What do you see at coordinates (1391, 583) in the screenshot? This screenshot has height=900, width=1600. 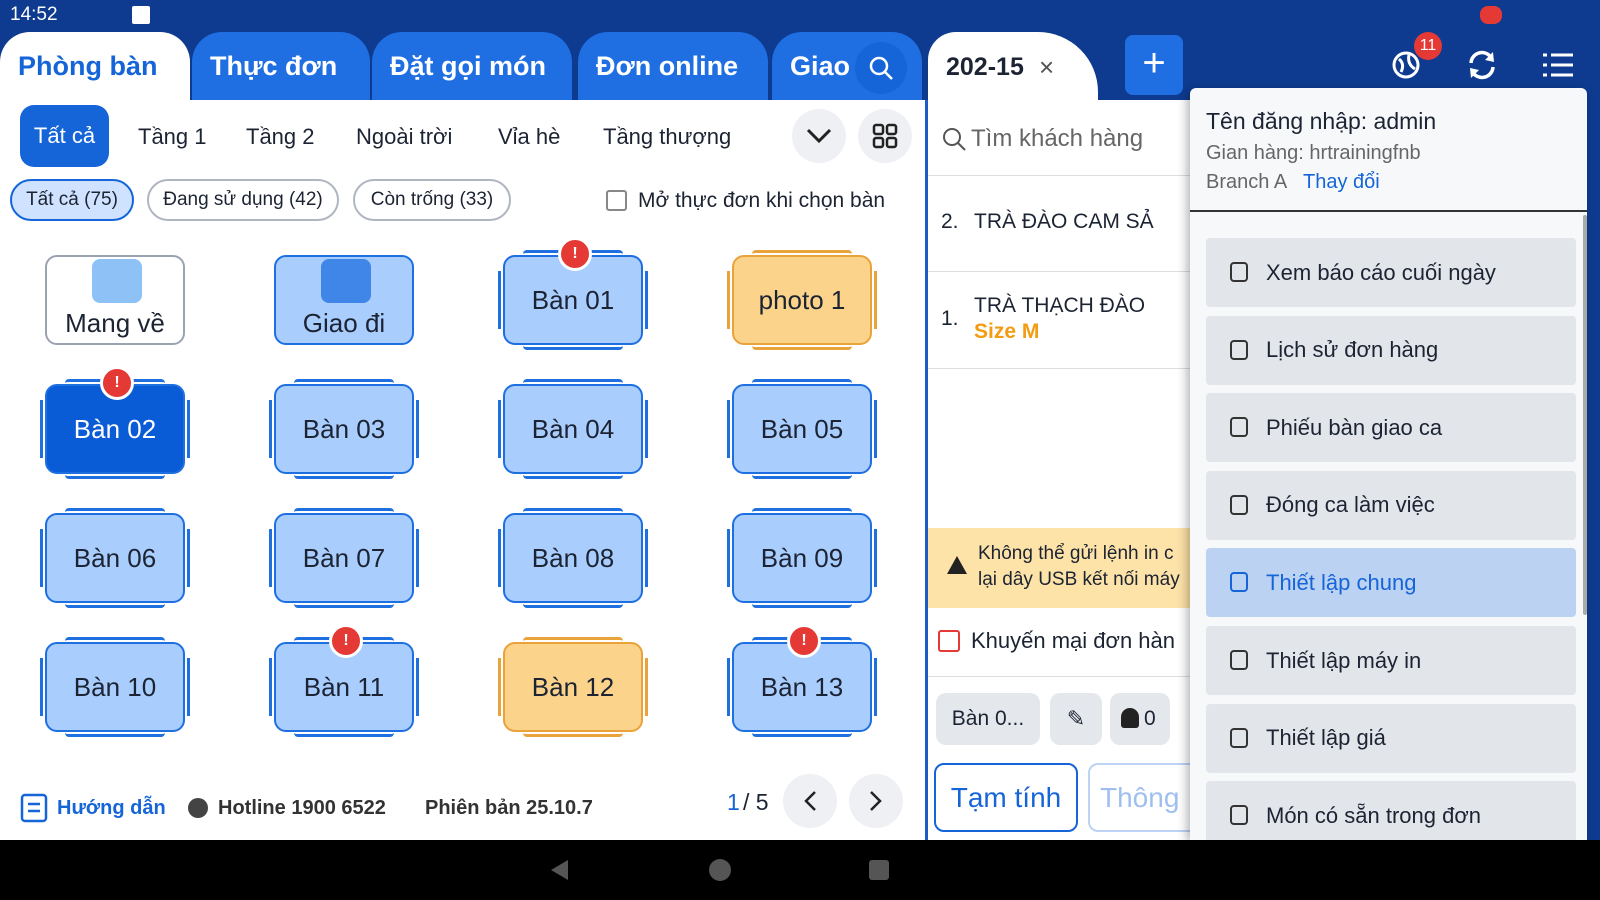 I see `menu-item: Thiết lập chung` at bounding box center [1391, 583].